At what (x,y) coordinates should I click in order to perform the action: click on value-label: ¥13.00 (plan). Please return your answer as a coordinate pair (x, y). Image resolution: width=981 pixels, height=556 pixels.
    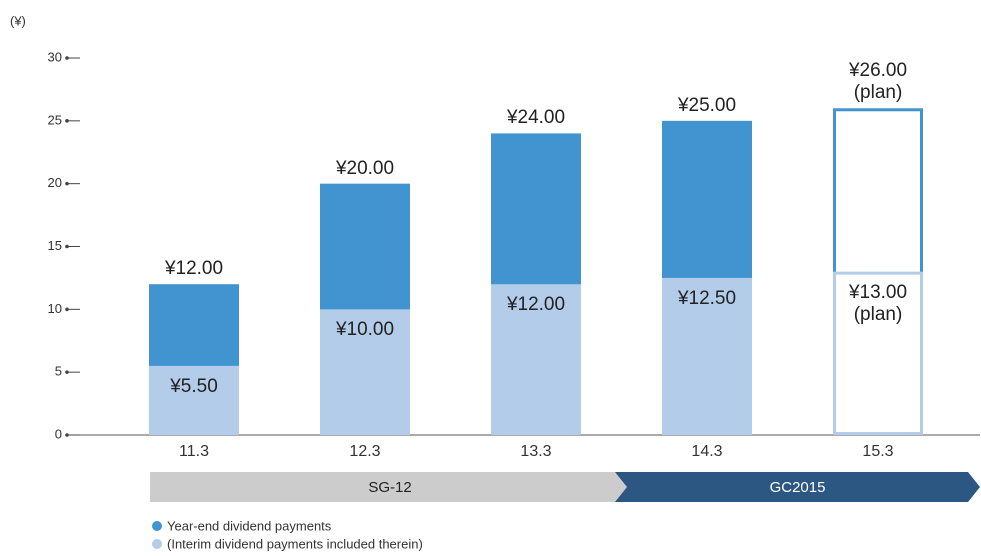
    Looking at the image, I should click on (878, 303).